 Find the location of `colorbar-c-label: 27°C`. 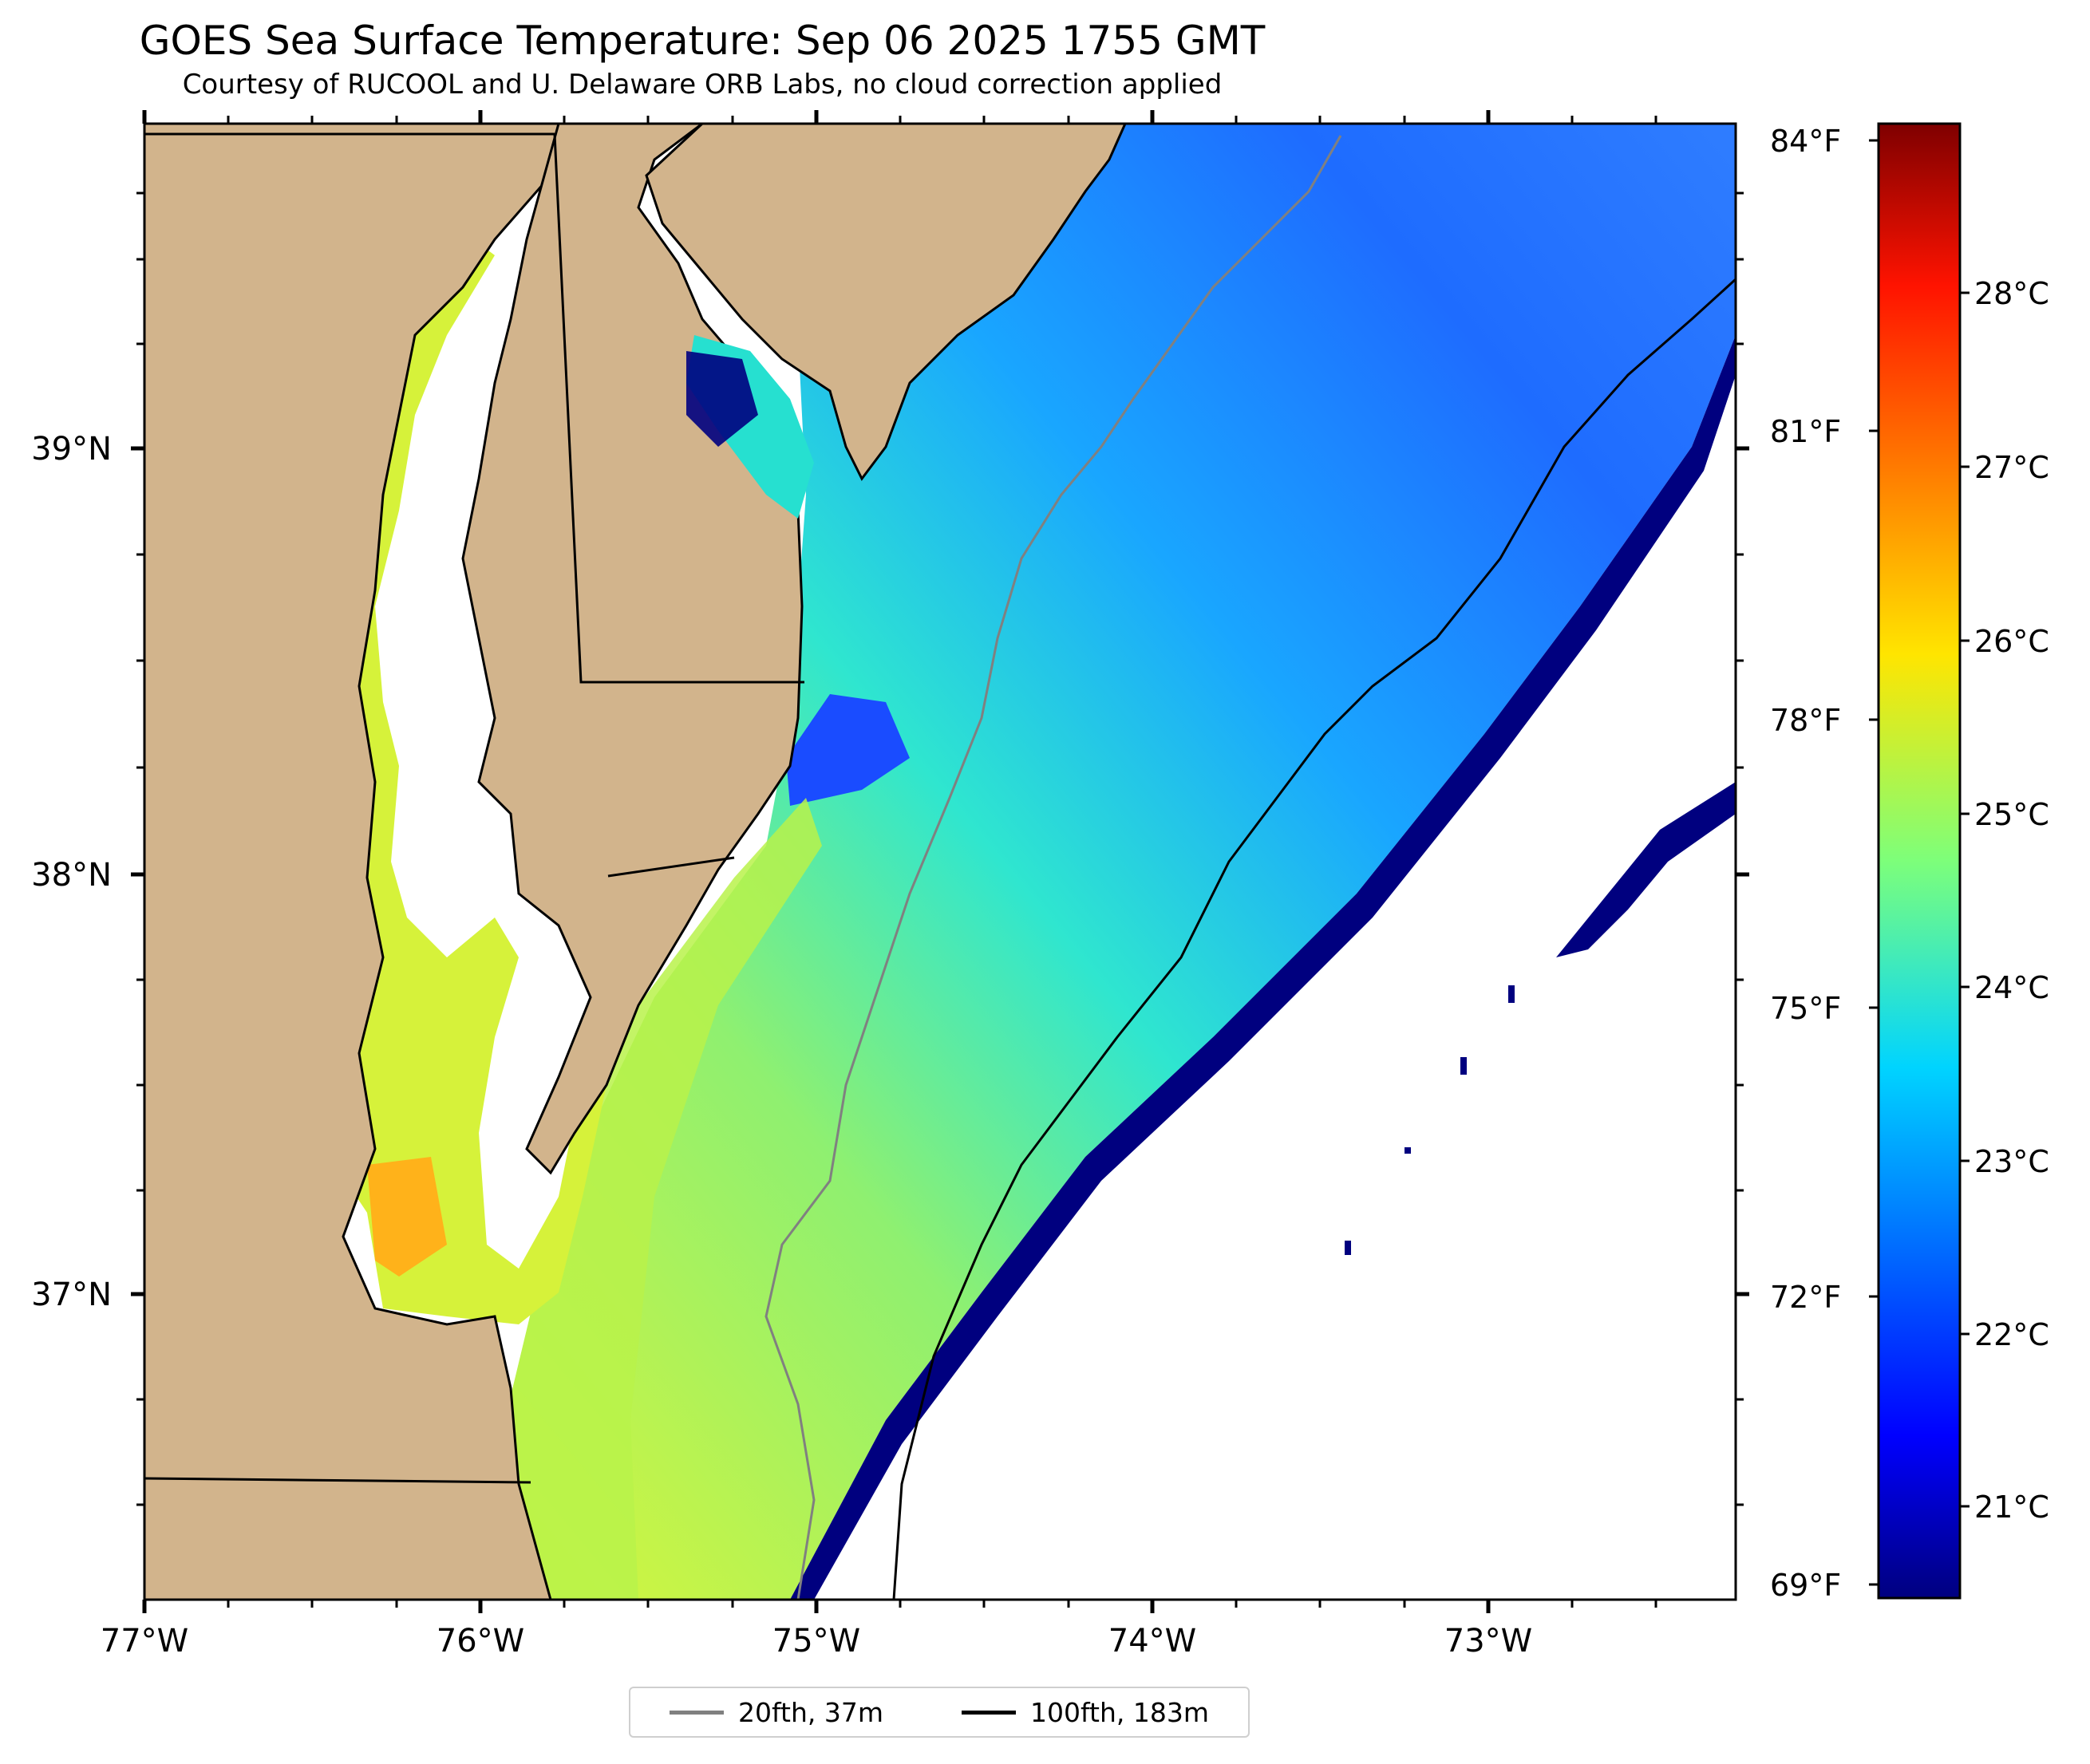

colorbar-c-label: 27°C is located at coordinates (2011, 467).